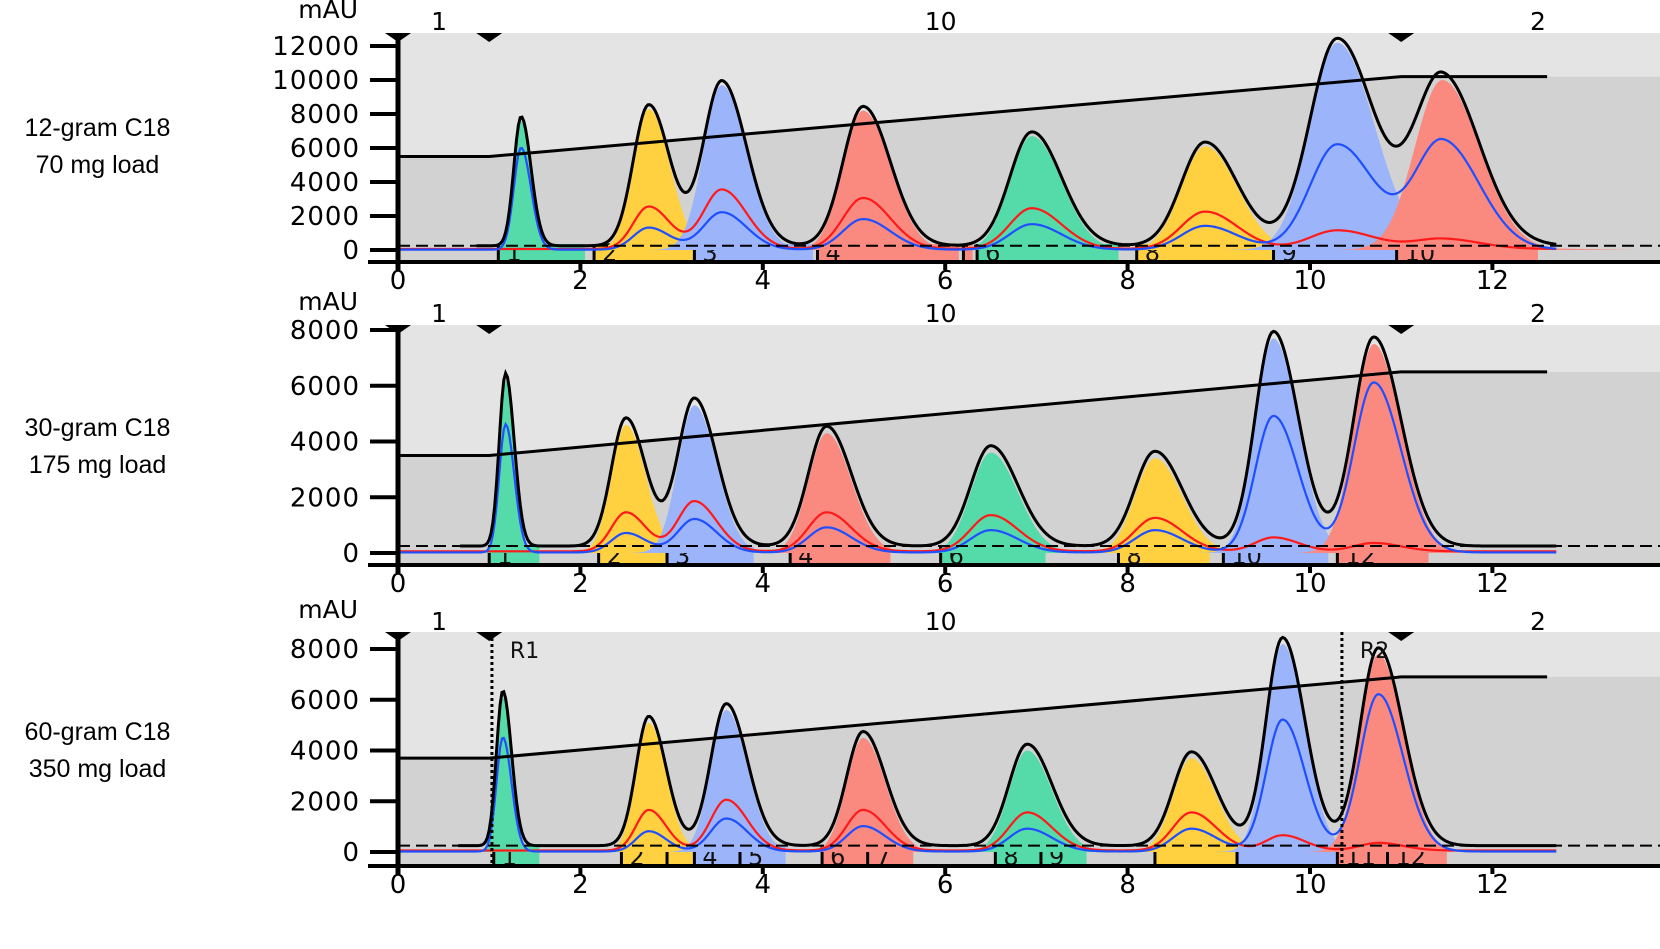 The image size is (1660, 949). What do you see at coordinates (97, 465) in the screenshot?
I see `load-label: 175 mg load` at bounding box center [97, 465].